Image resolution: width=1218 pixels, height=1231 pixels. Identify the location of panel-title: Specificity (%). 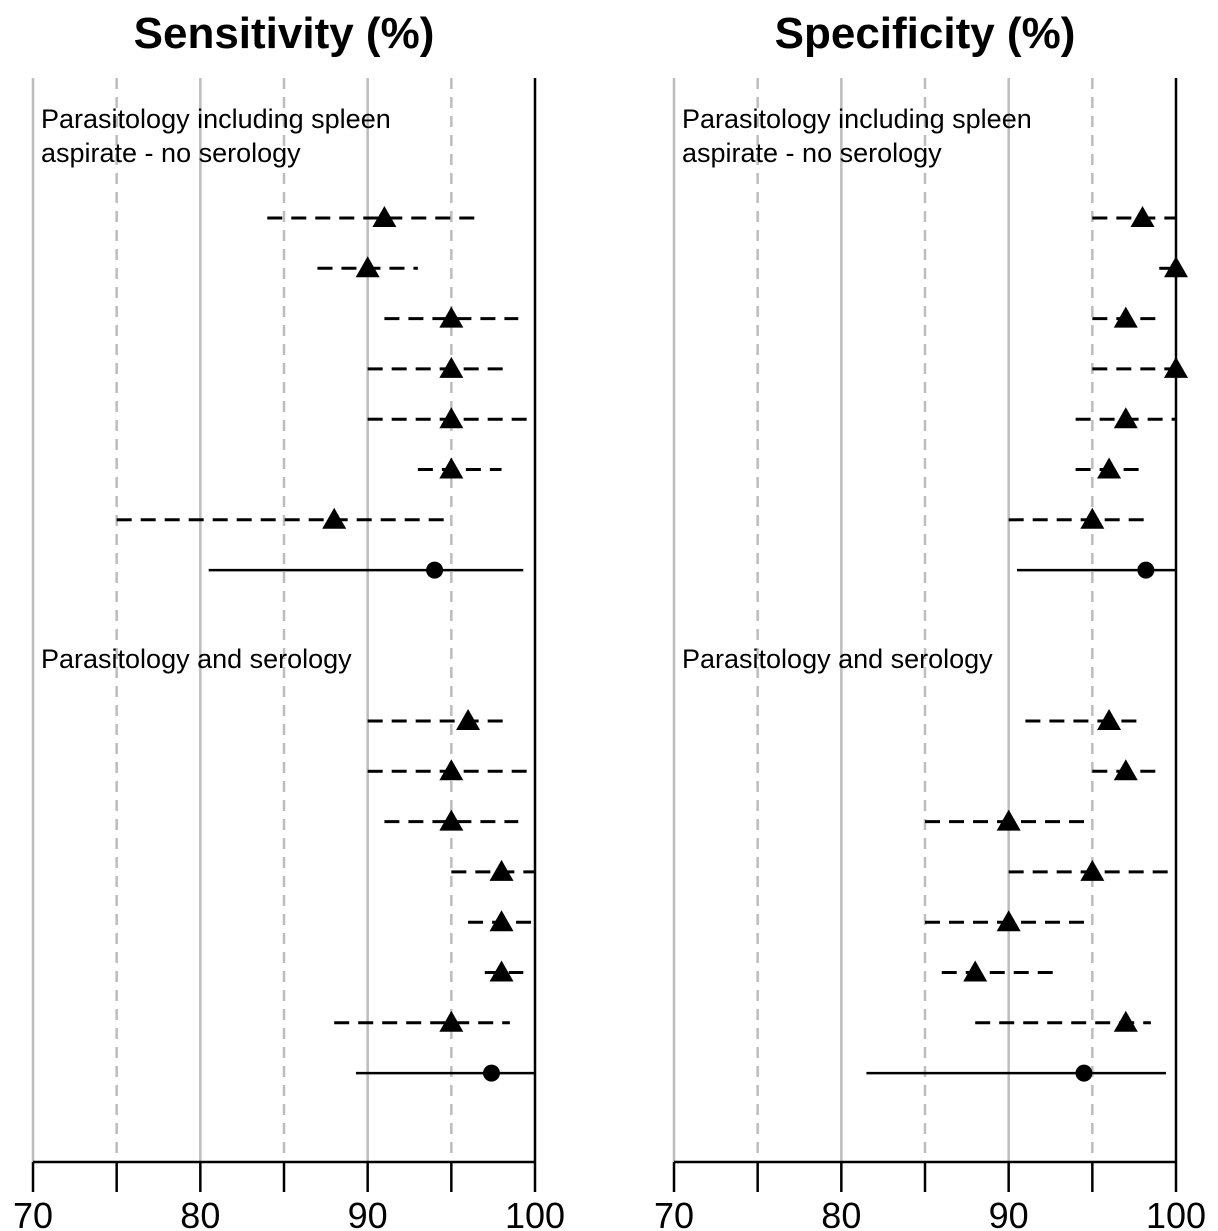
(925, 33).